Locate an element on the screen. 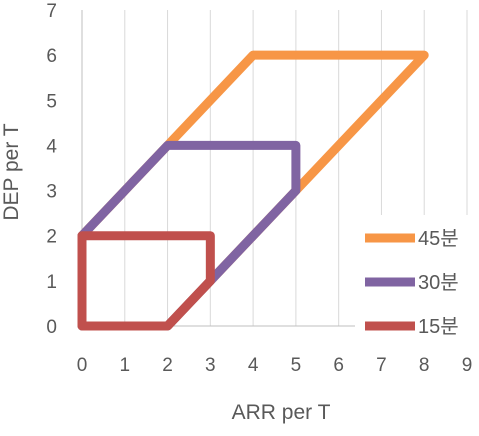 Image resolution: width=479 pixels, height=436 pixels. legend-label-0: 45분 is located at coordinates (438, 239).